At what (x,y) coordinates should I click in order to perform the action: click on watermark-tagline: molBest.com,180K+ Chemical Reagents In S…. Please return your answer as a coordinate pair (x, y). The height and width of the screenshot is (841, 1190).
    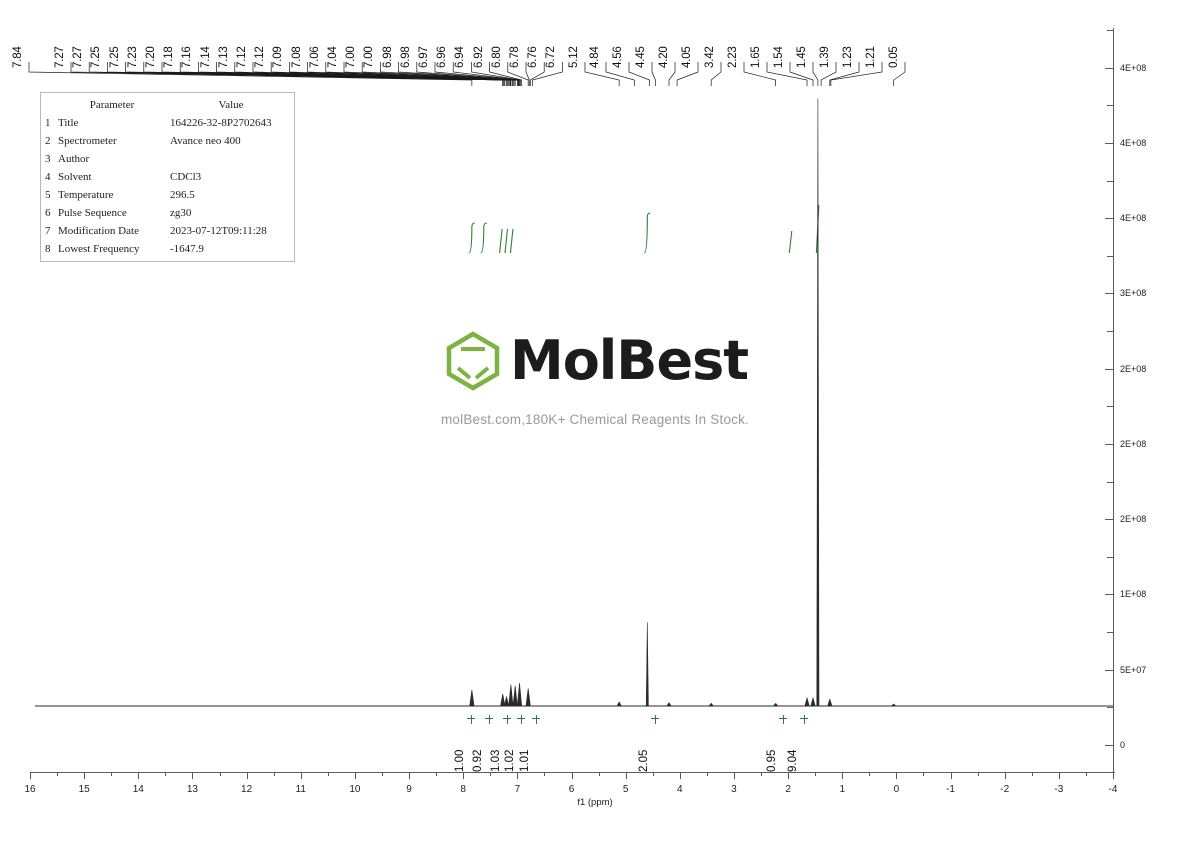
    Looking at the image, I should click on (595, 419).